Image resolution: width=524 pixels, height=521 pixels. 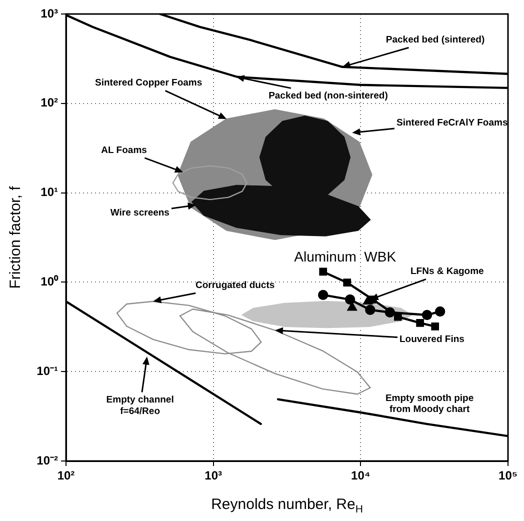 What do you see at coordinates (66, 475) in the screenshot?
I see `x-tick-label: 10²` at bounding box center [66, 475].